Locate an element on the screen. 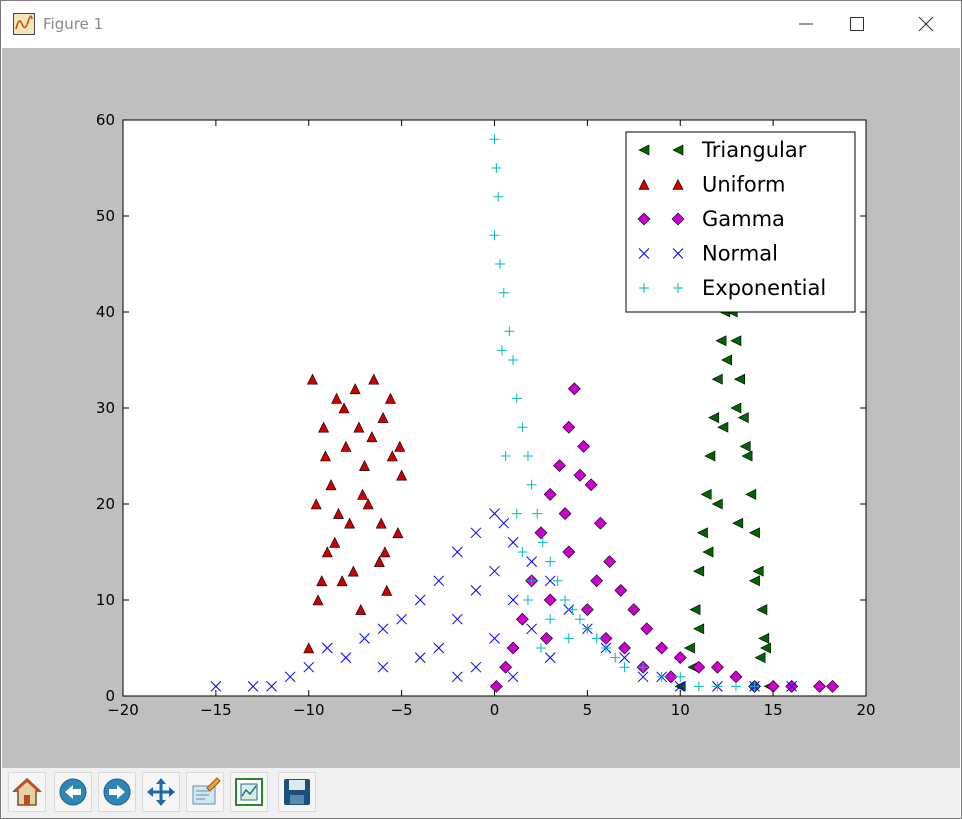 This screenshot has width=962, height=819. window-title: Figure 1 is located at coordinates (73, 24).